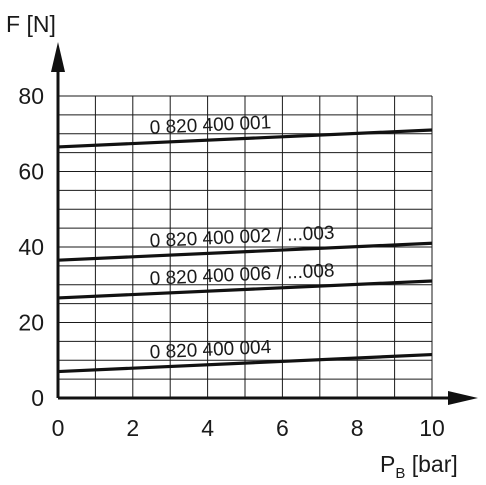 The width and height of the screenshot is (486, 485). What do you see at coordinates (37, 398) in the screenshot?
I see `y-tick-label: 0` at bounding box center [37, 398].